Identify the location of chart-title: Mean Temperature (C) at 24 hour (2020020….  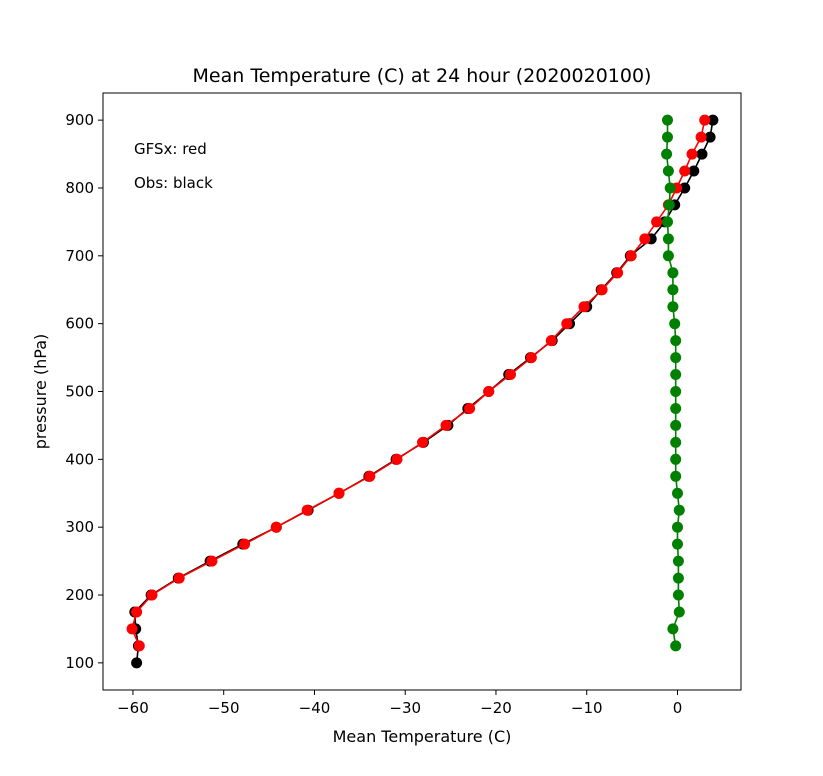
(422, 76).